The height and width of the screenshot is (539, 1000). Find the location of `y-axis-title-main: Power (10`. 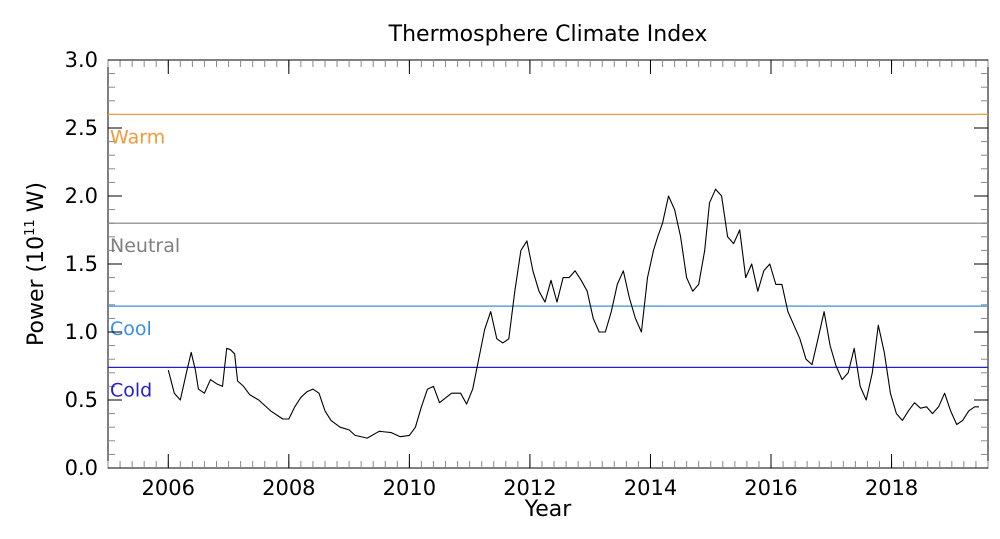

y-axis-title-main: Power (10 is located at coordinates (36, 291).